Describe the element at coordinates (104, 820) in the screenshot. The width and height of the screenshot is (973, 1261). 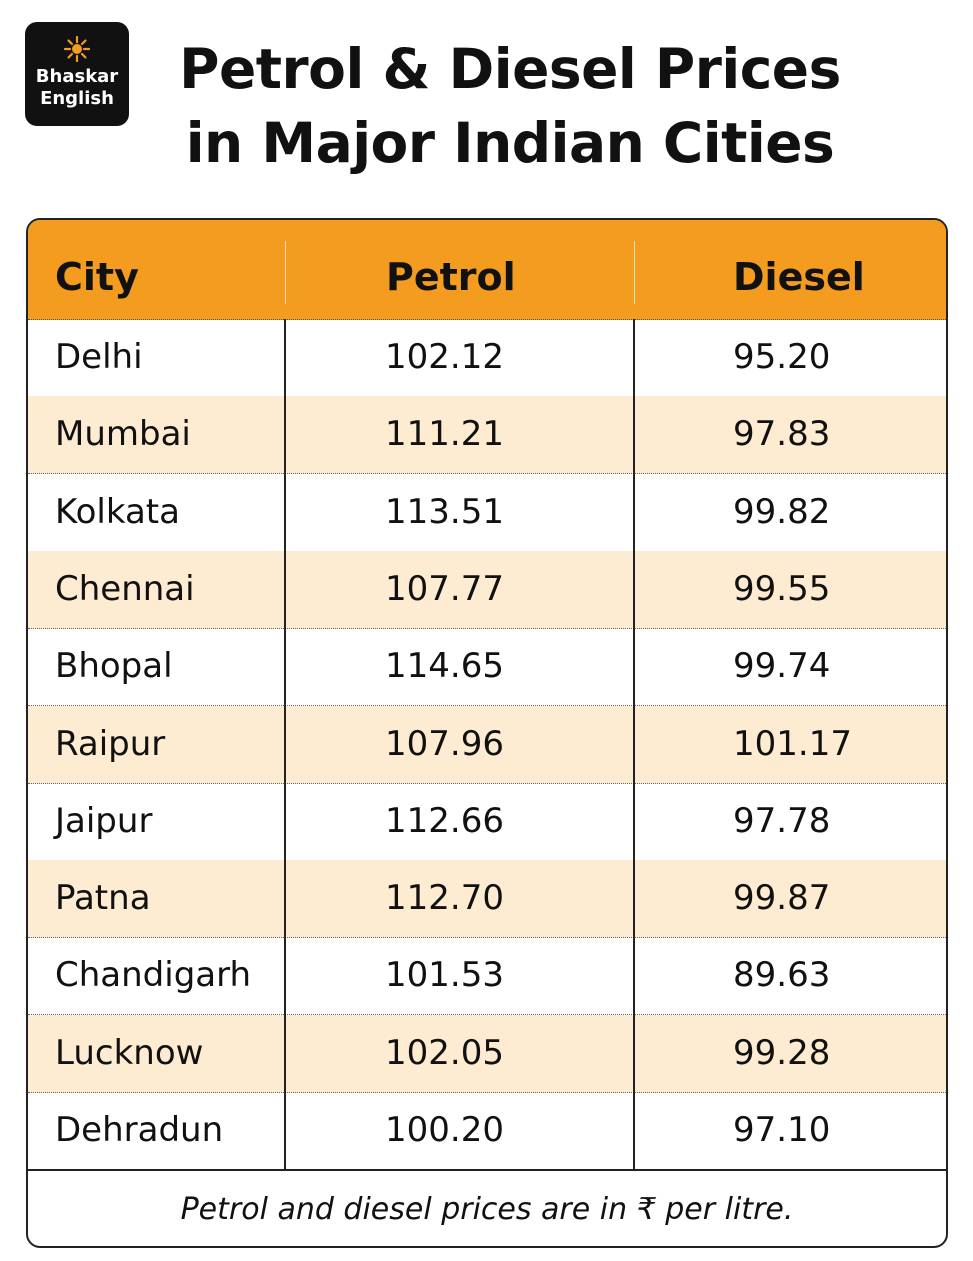
I see `cell-city: Jaipur` at that location.